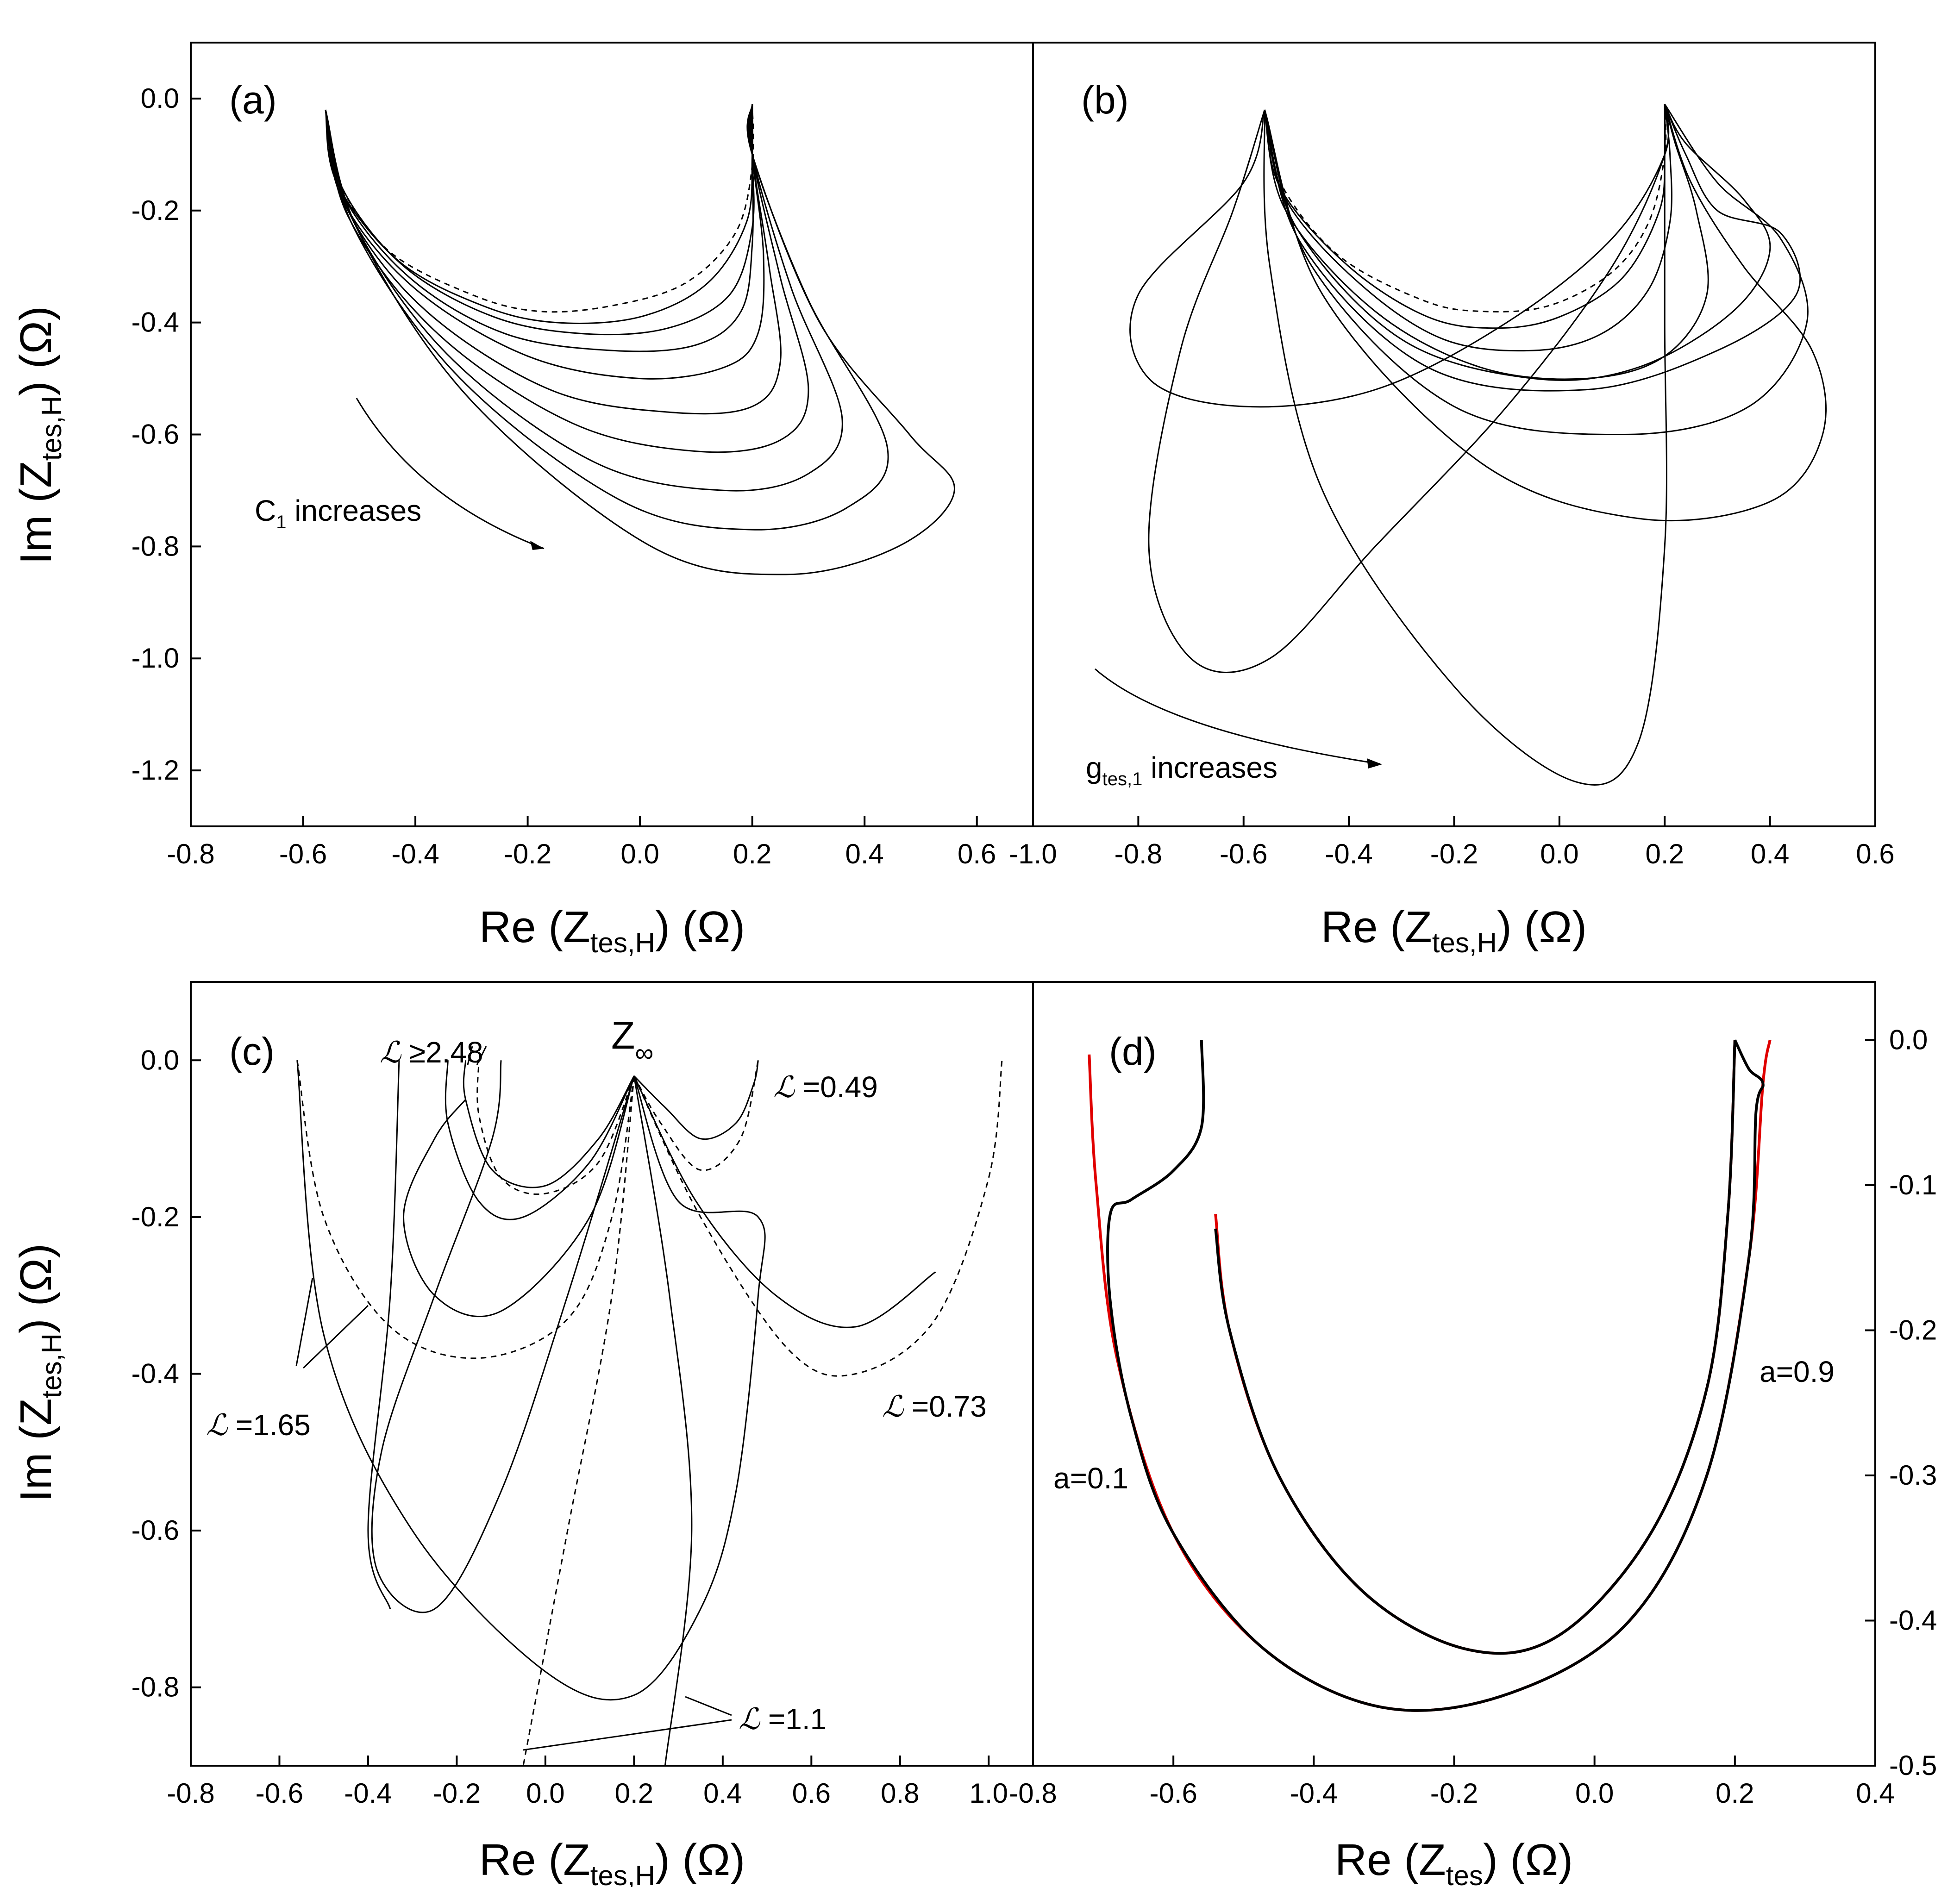 This screenshot has height=1887, width=1960. Describe the element at coordinates (1090, 1478) in the screenshot. I see `label-a-0.1: a=0.1` at that location.